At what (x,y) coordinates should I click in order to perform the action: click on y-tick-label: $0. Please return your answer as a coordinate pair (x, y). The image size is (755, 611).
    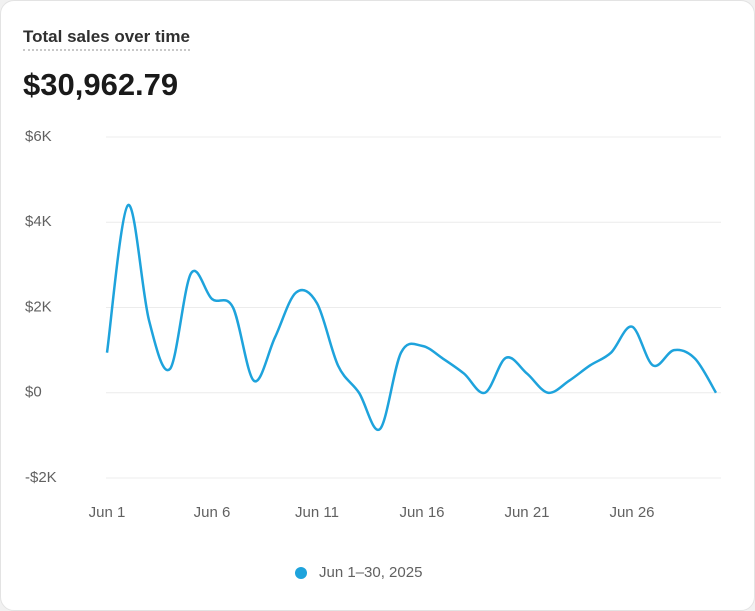
    Looking at the image, I should click on (33, 392).